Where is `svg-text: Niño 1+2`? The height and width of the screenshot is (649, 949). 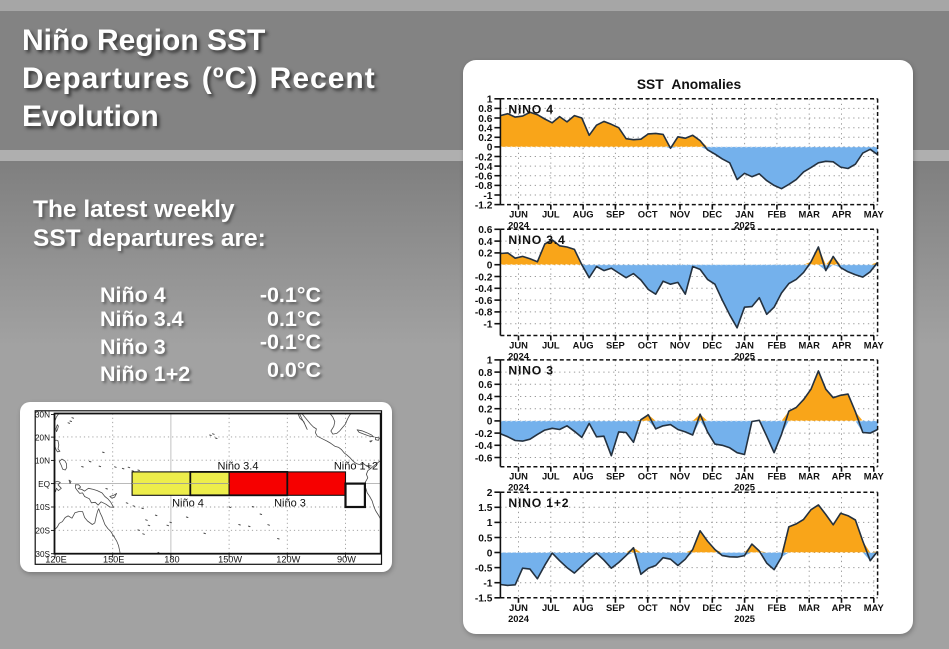
svg-text: Niño 1+2 is located at coordinates (356, 467).